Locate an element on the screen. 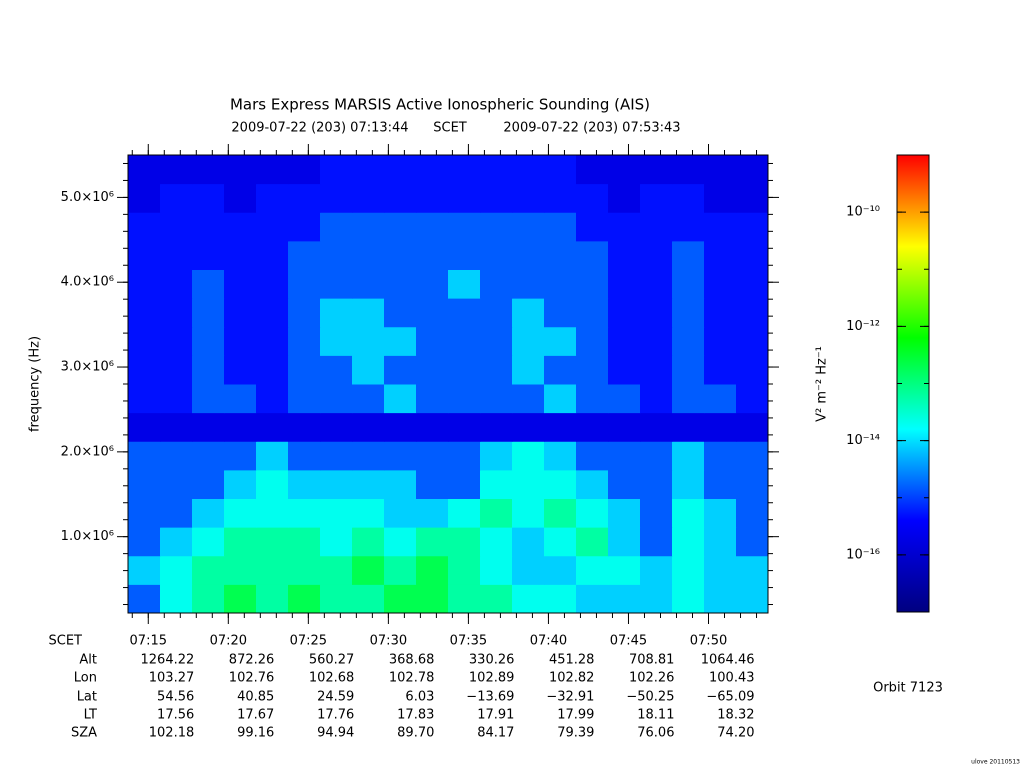 Image resolution: width=1024 pixels, height=768 pixels. credit: ulove 20110513 is located at coordinates (995, 762).